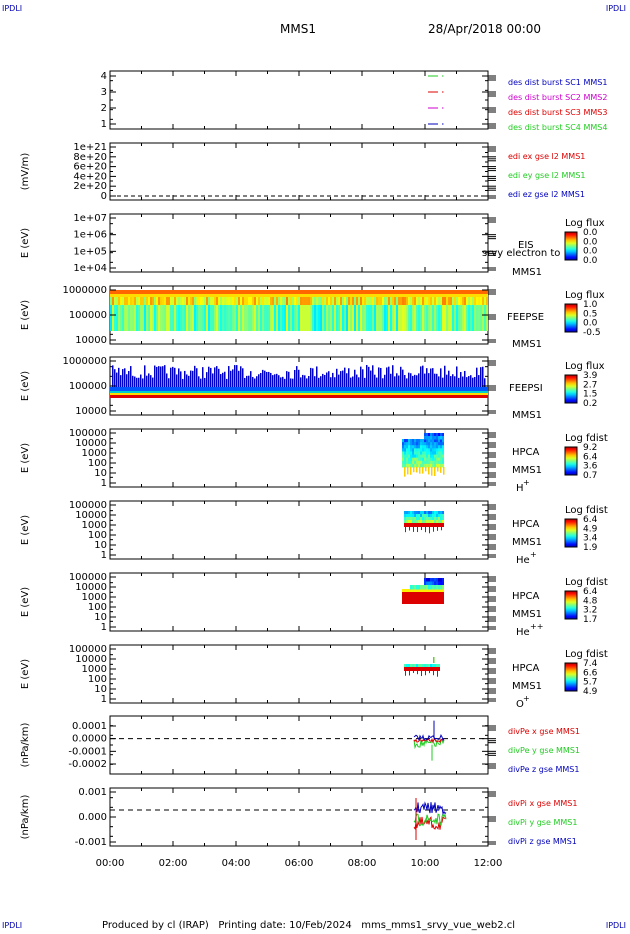  Describe the element at coordinates (299, 310) in the screenshot. I see `spectrogram` at that location.